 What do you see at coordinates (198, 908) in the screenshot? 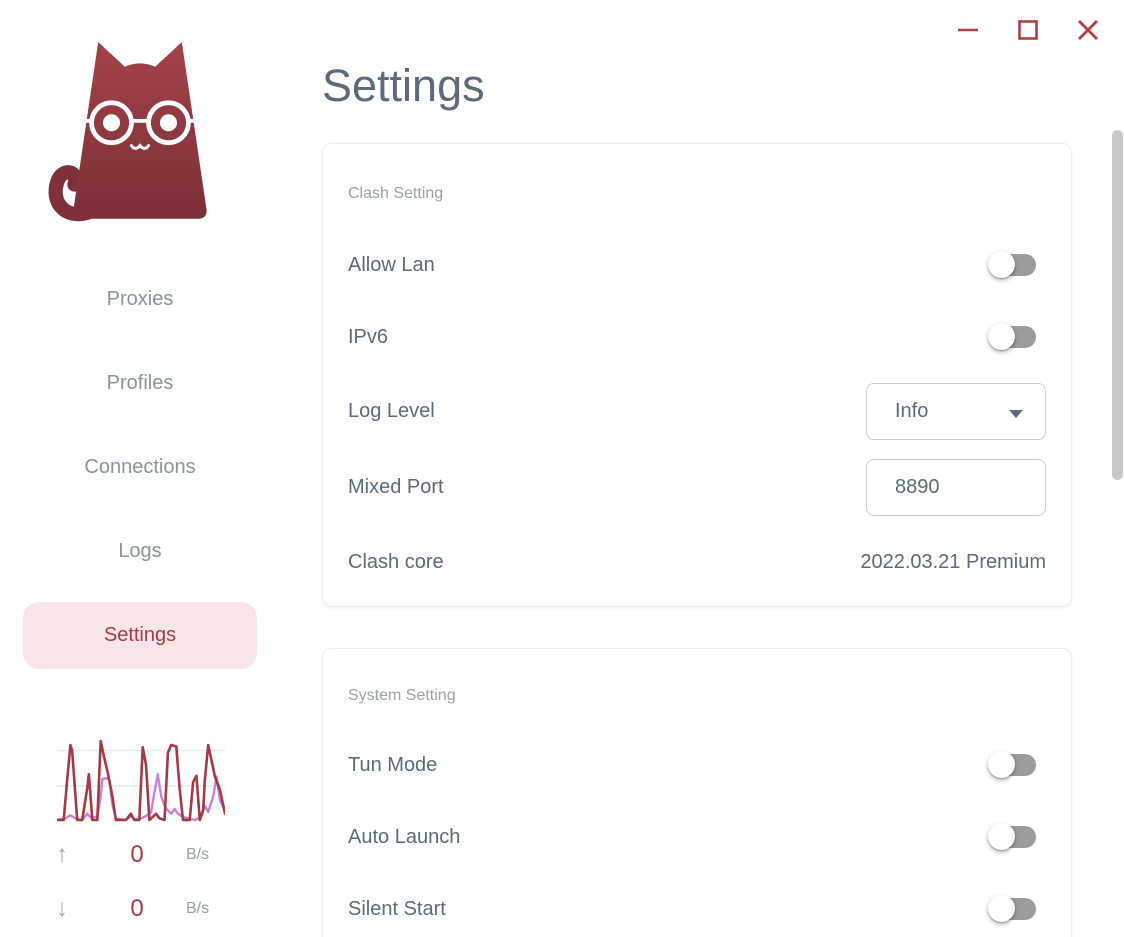
I see `download-unit: B/s` at bounding box center [198, 908].